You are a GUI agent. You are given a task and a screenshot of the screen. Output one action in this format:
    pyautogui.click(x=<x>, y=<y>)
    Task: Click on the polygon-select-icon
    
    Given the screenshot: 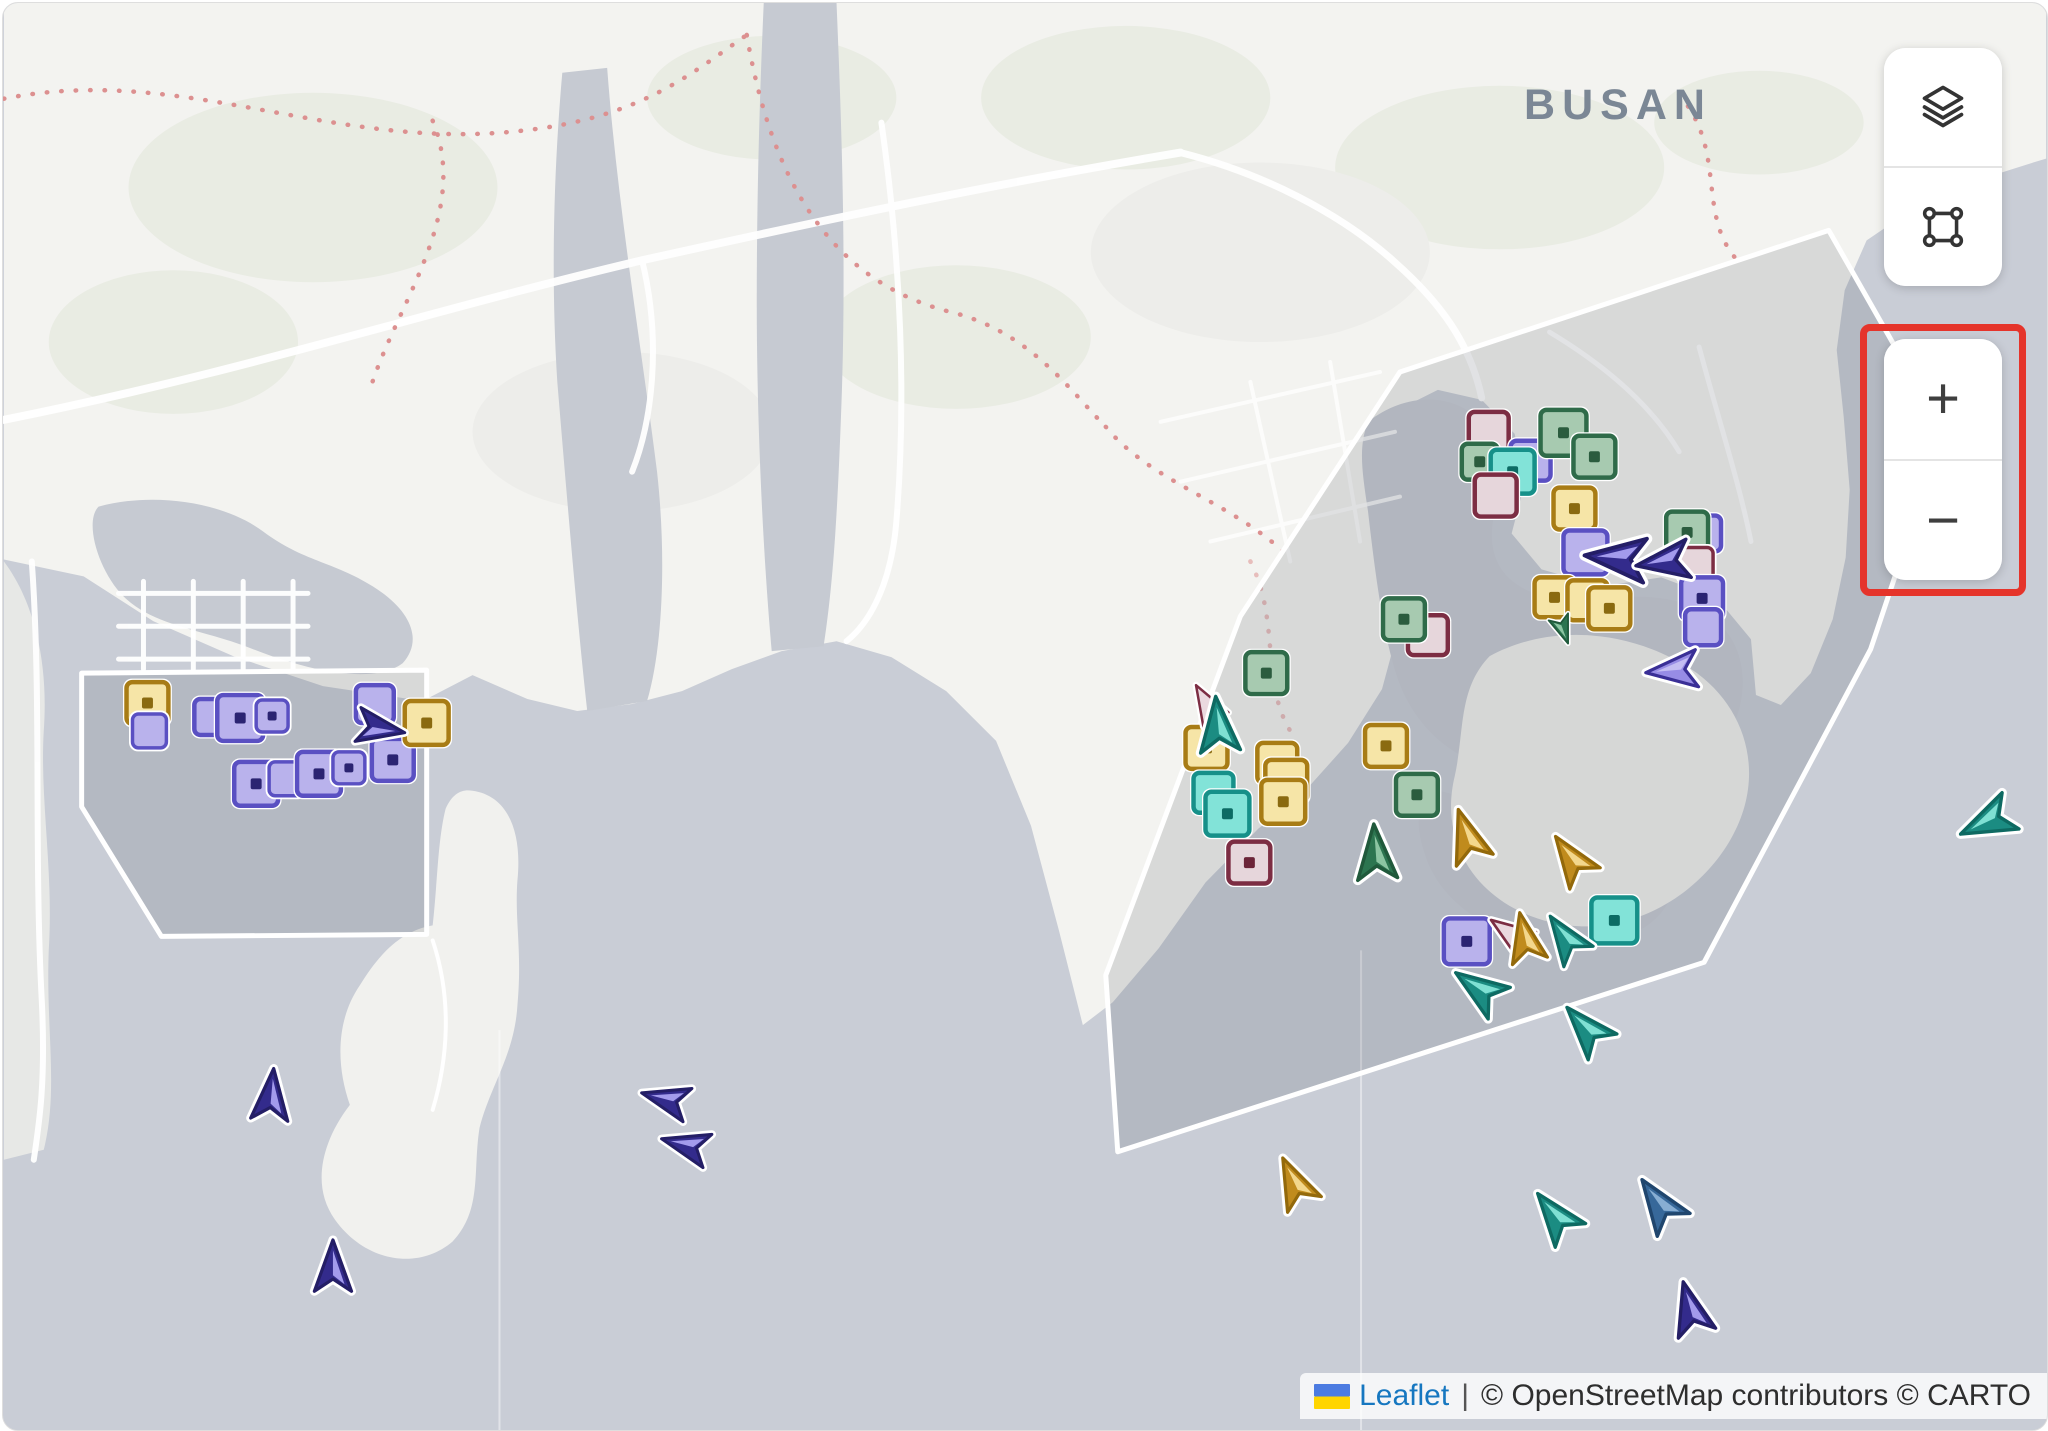 What is the action you would take?
    pyautogui.click(x=1943, y=227)
    